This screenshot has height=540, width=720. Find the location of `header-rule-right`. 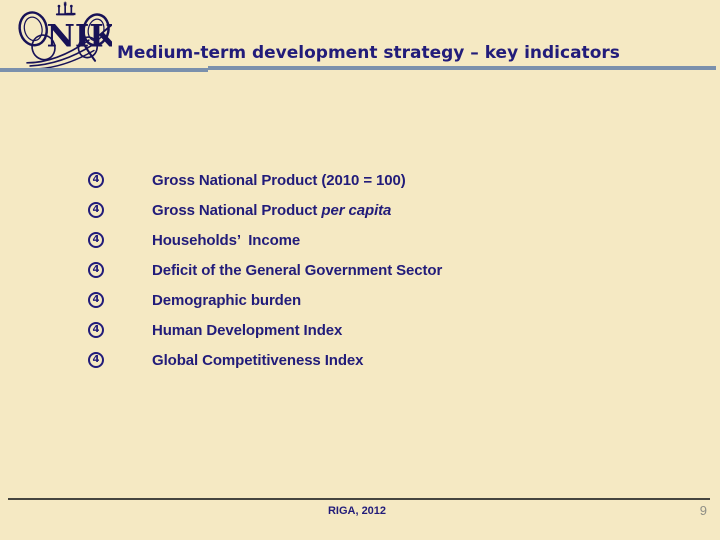

header-rule-right is located at coordinates (462, 68).